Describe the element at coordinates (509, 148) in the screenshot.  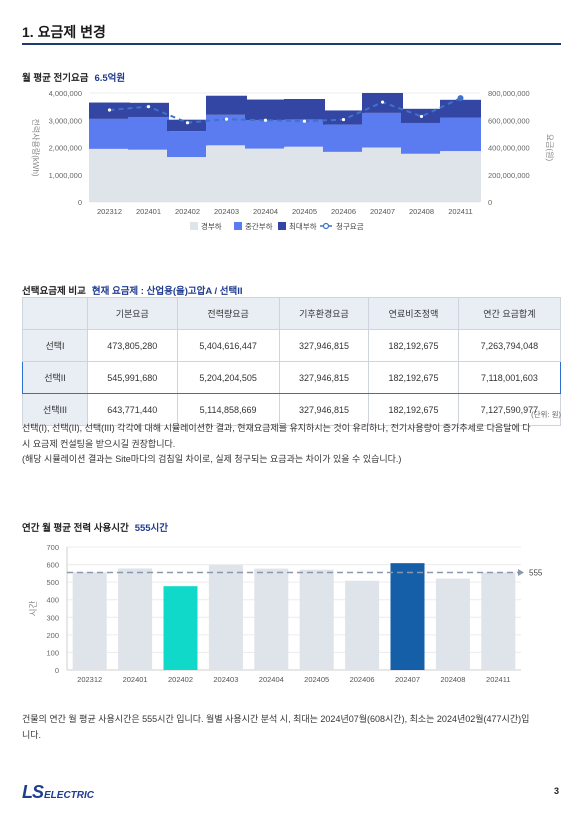
I see `y2-tick-label: 400,000,000` at that location.